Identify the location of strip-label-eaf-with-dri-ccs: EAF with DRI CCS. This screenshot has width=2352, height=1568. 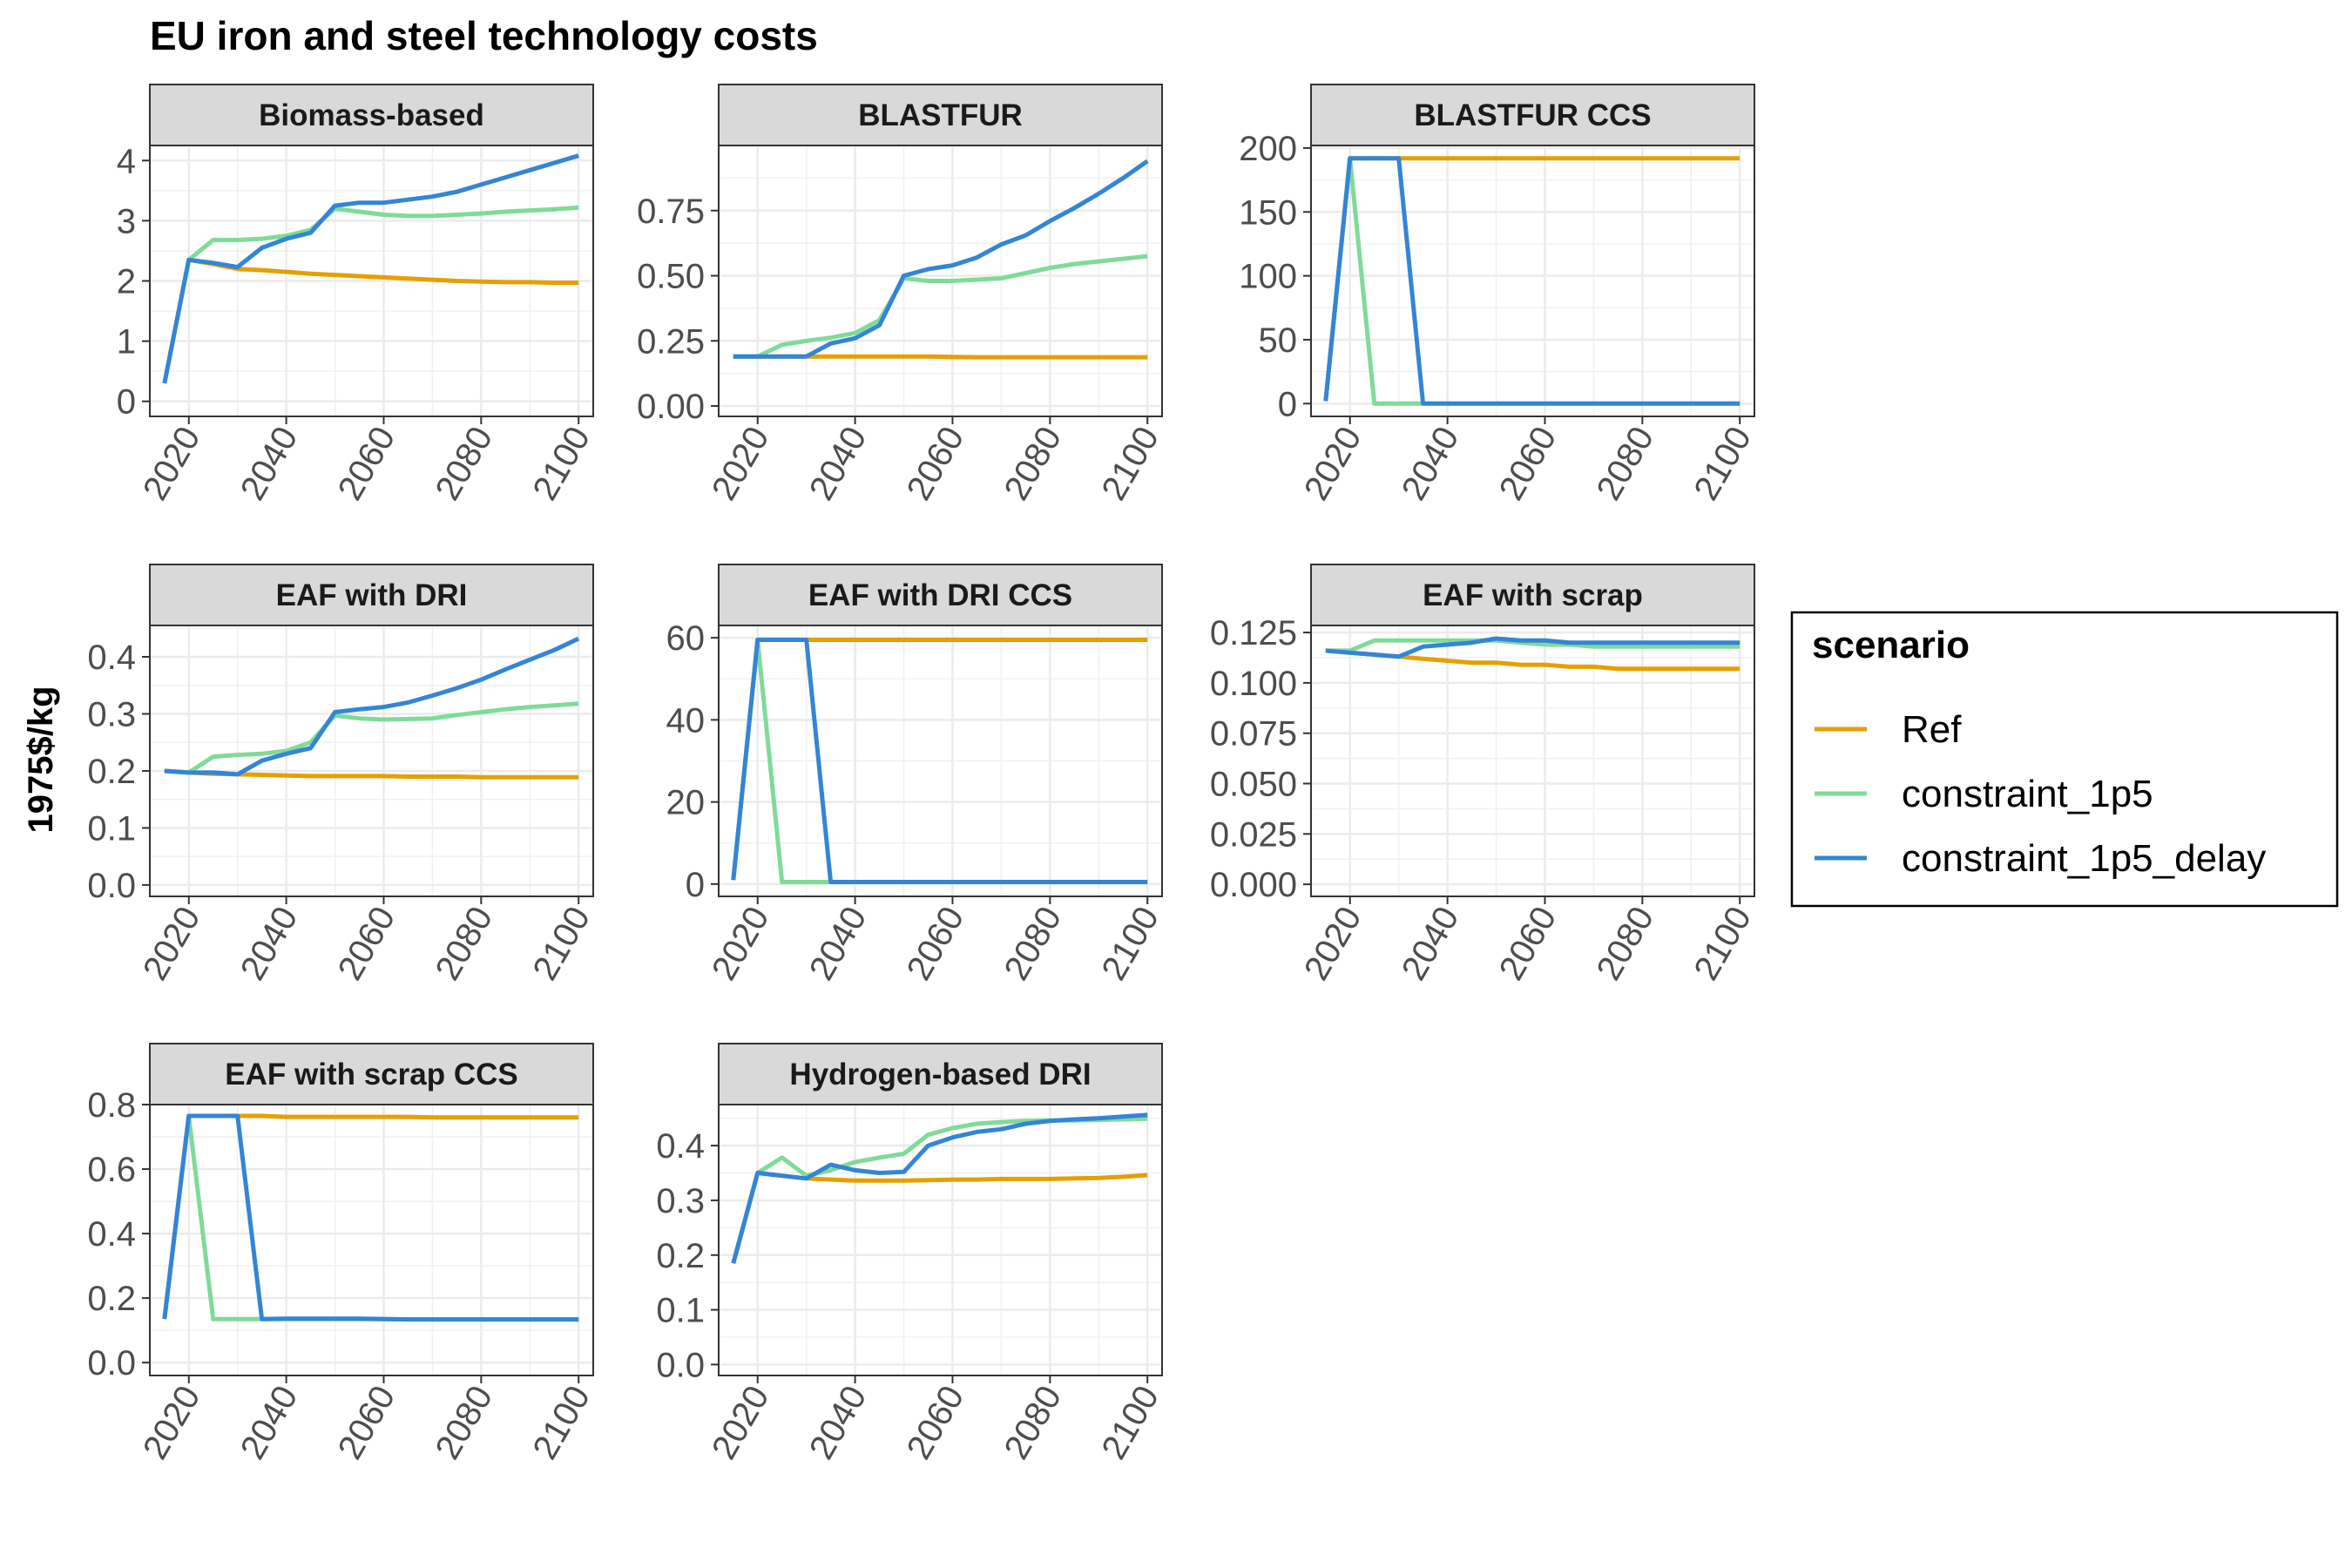
(940, 595).